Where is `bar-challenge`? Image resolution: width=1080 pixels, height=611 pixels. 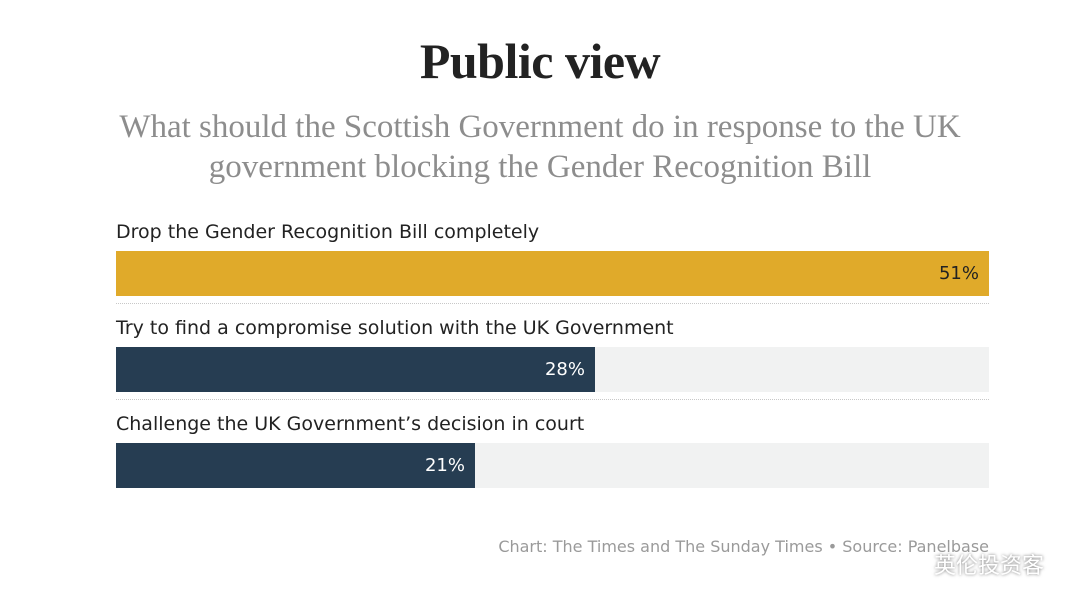
bar-challenge is located at coordinates (295, 465).